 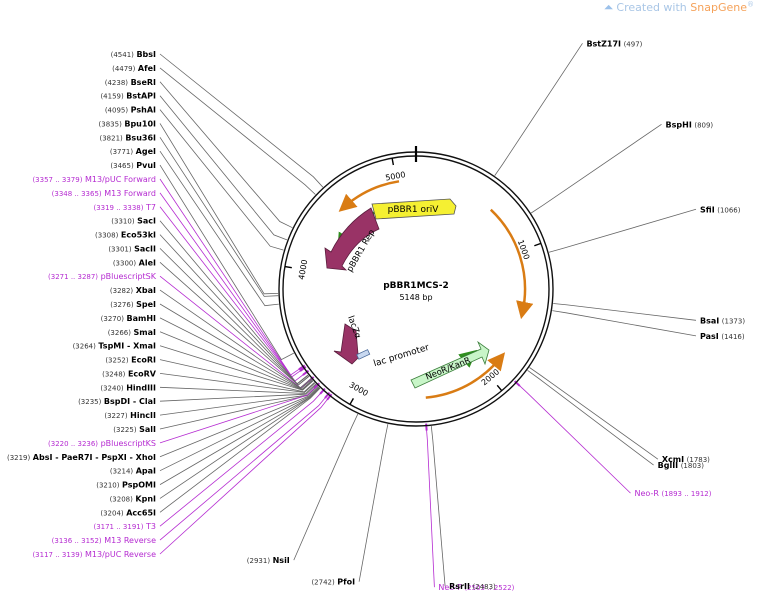 What do you see at coordinates (133, 54) in the screenshot?
I see `enzyme-bbsi: (4541) BbsI` at bounding box center [133, 54].